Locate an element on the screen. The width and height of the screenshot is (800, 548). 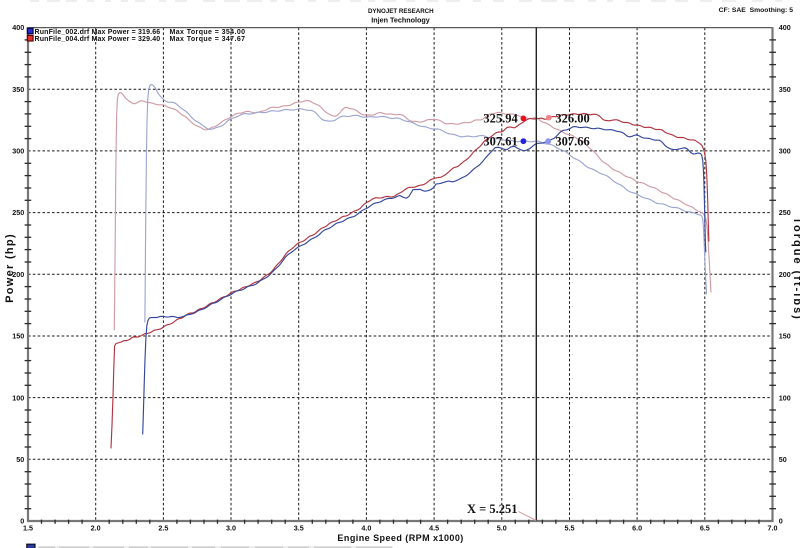
svg-text: X = 5.251 is located at coordinates (492, 509).